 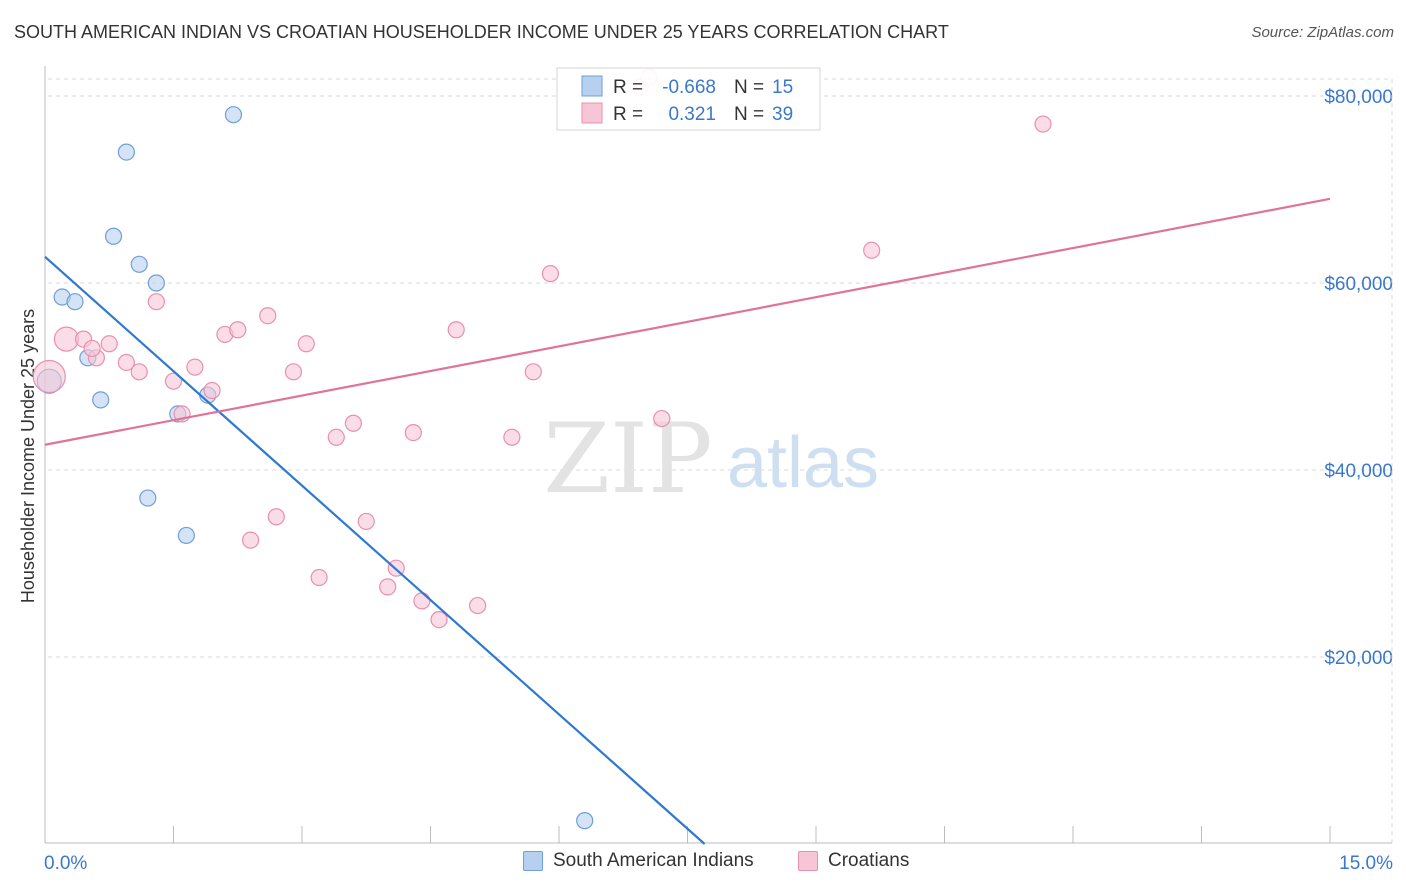 I want to click on legend: South American Indians Croatians, so click(x=703, y=864).